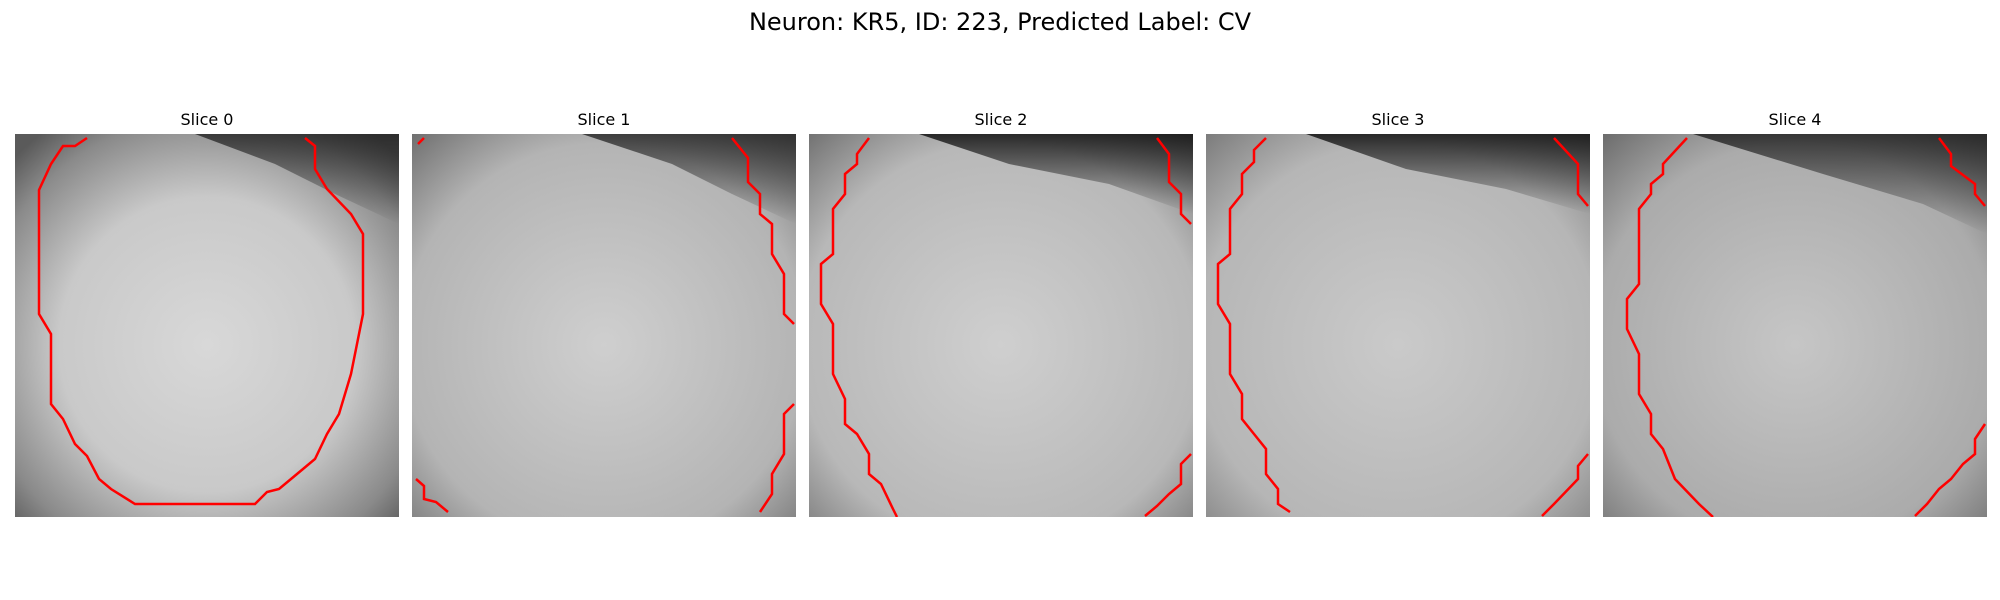 This screenshot has width=2000, height=600. I want to click on slice-title-2: Slice 2, so click(1001, 119).